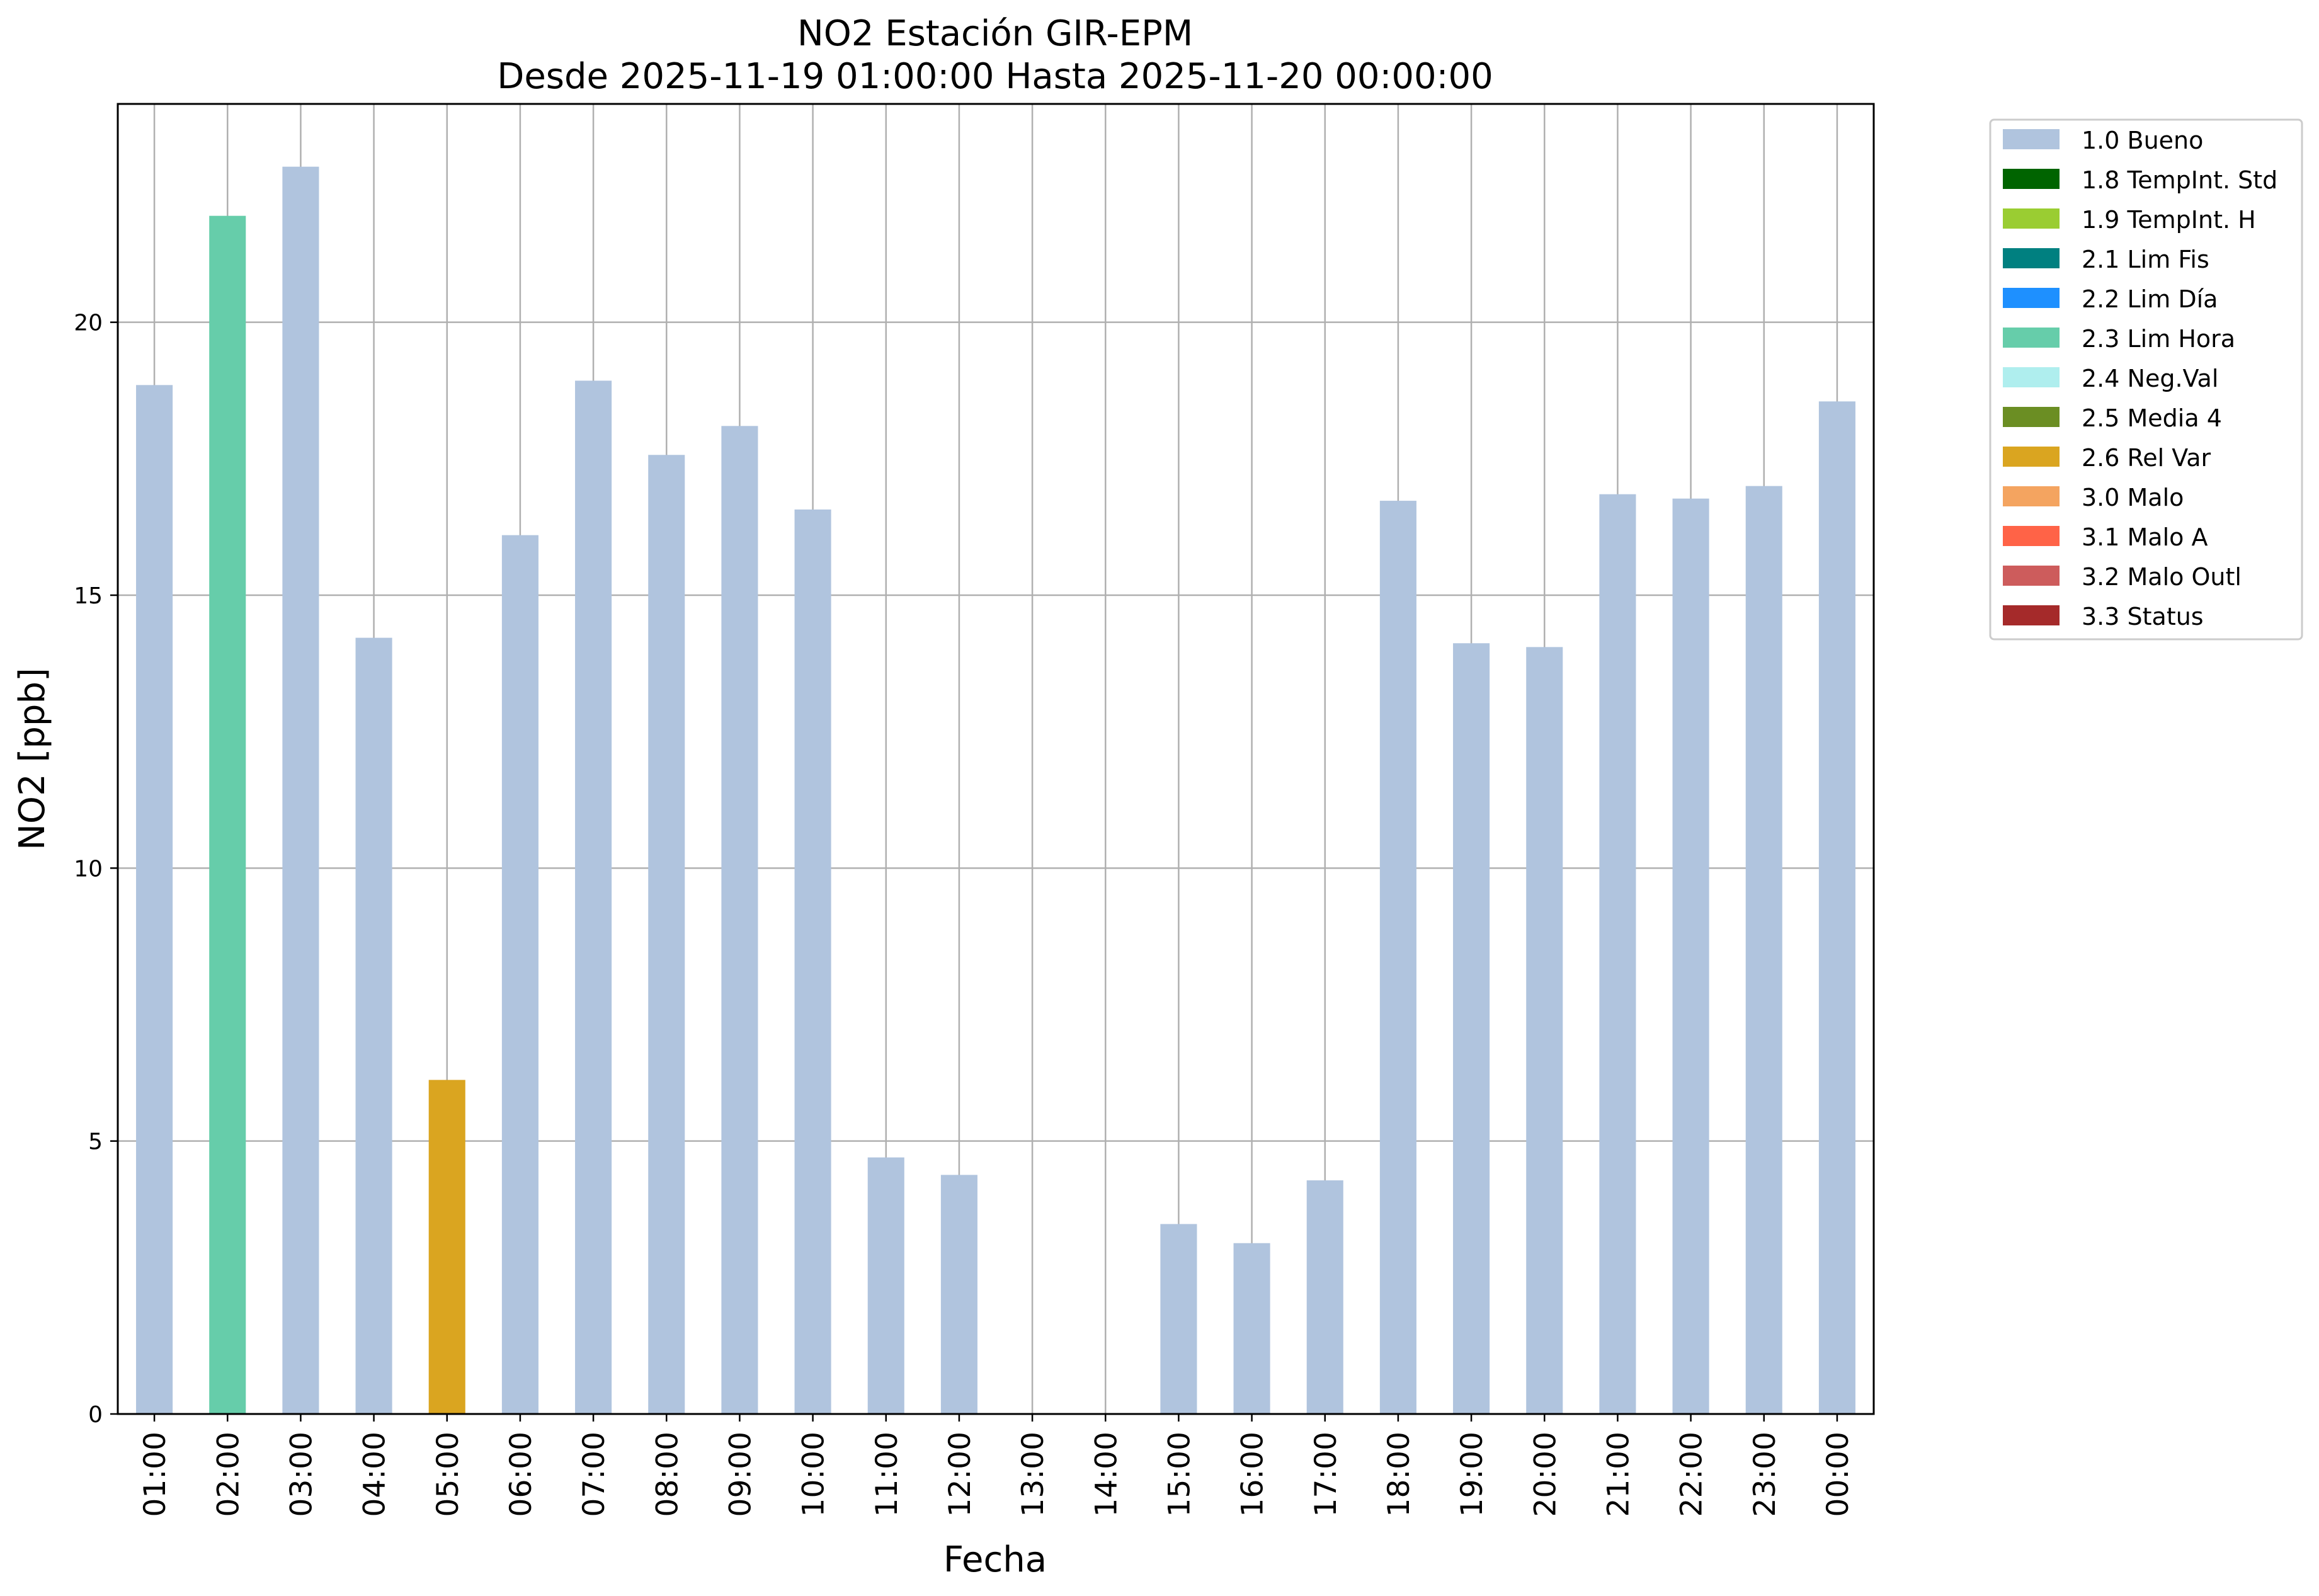 Image resolution: width=2319 pixels, height=1596 pixels. What do you see at coordinates (228, 1474) in the screenshot?
I see `x-tick-label: 02:00` at bounding box center [228, 1474].